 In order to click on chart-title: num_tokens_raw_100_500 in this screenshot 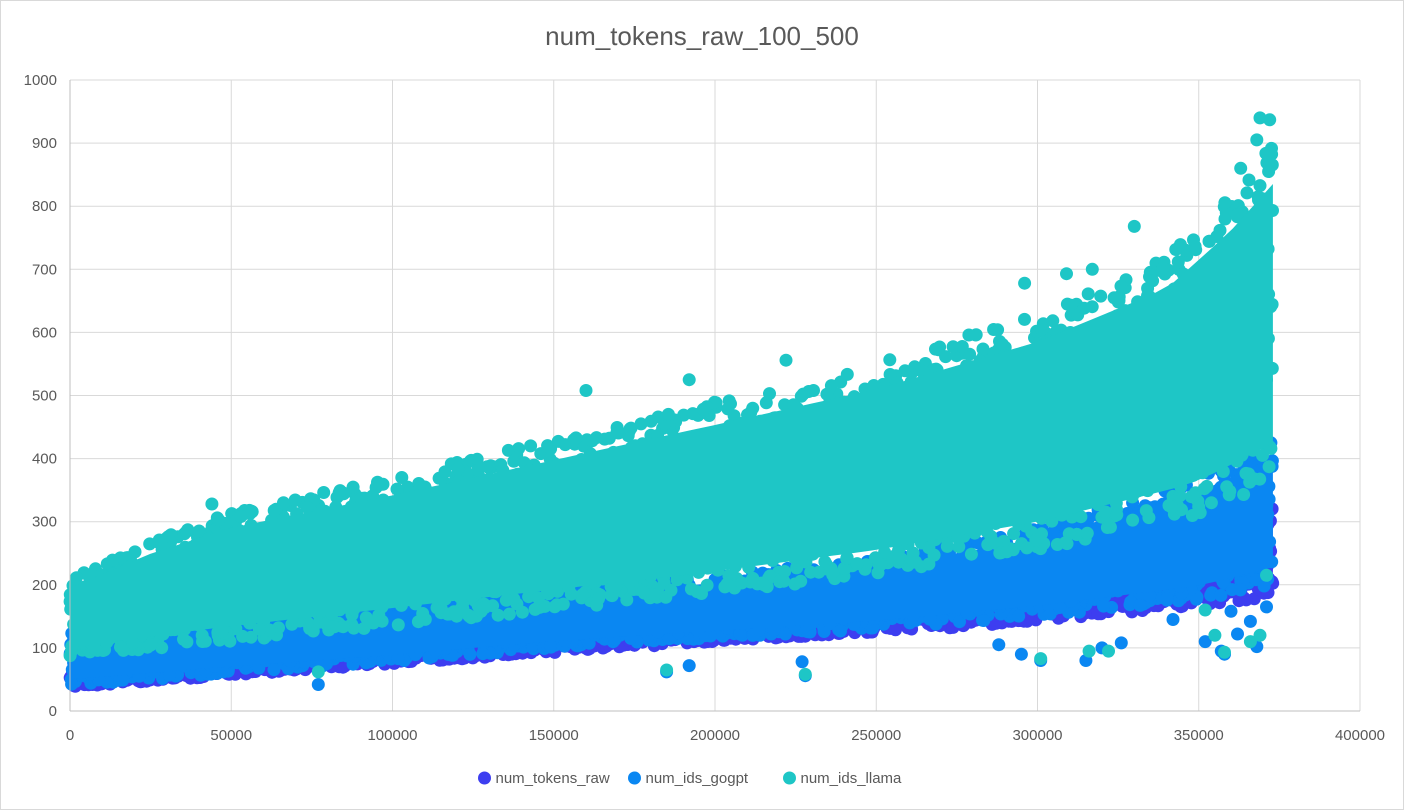, I will do `click(702, 36)`.